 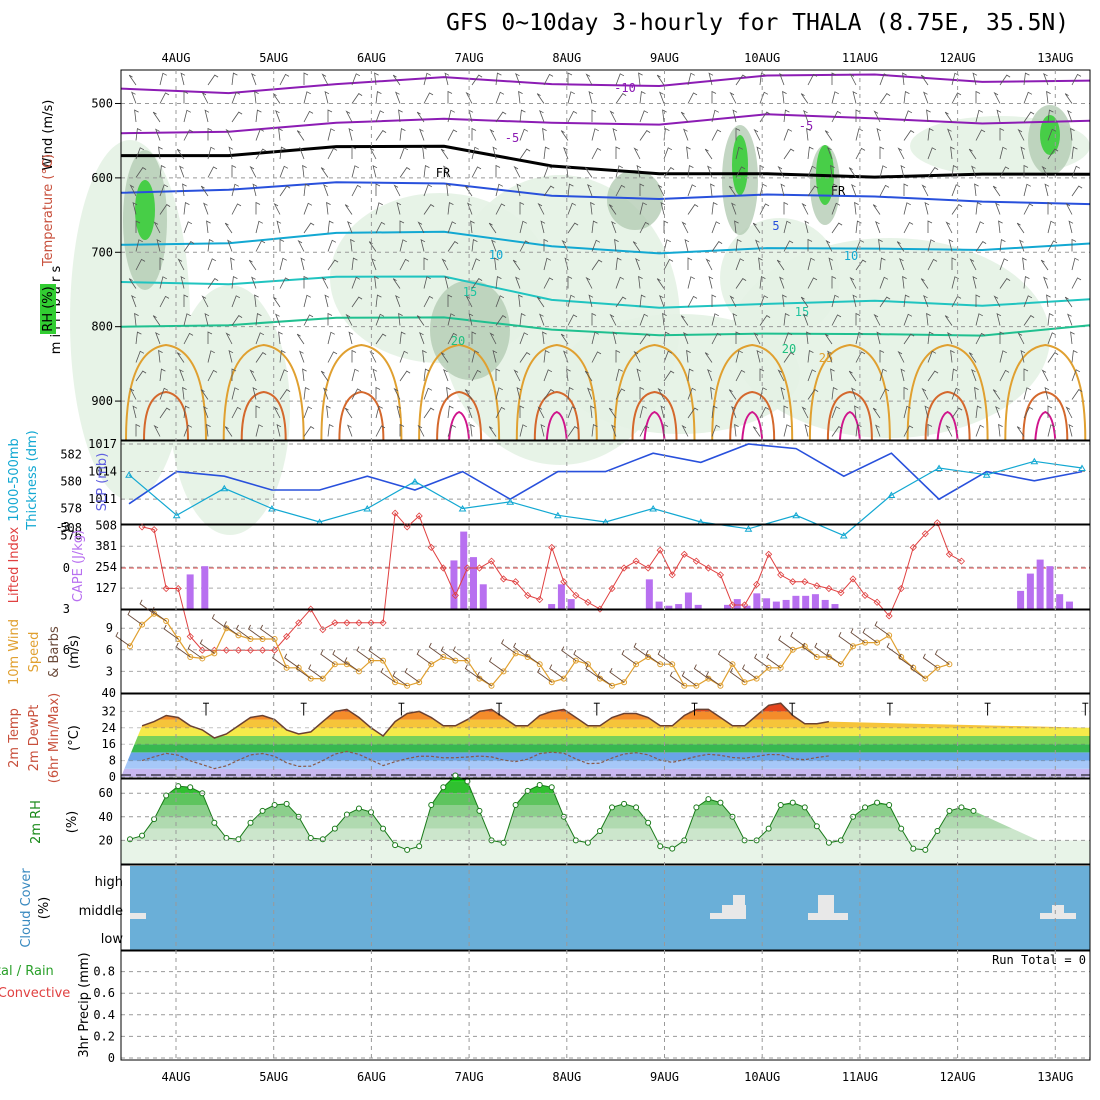 I want to click on rh-band, so click(x=605, y=811).